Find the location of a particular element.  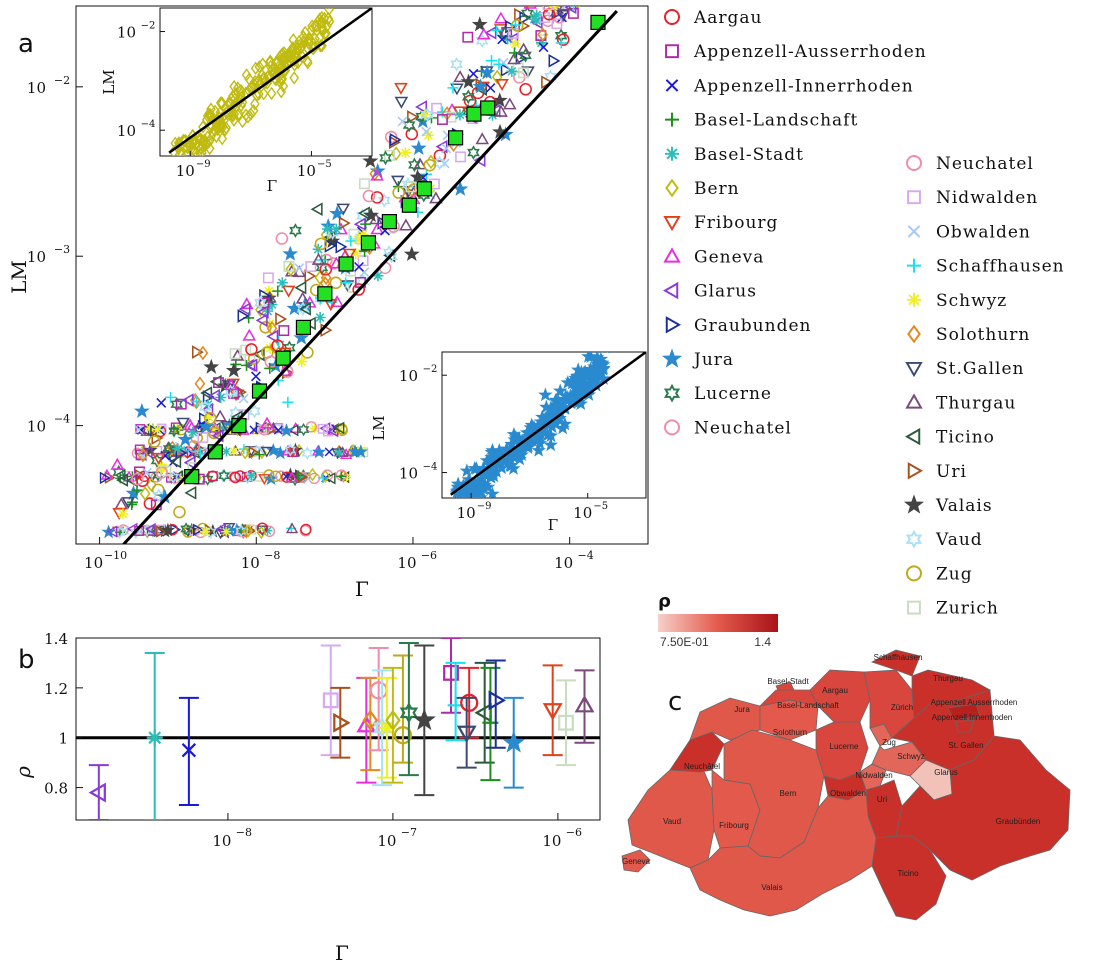

panel-b-xtick-exp: −6 is located at coordinates (574, 832).